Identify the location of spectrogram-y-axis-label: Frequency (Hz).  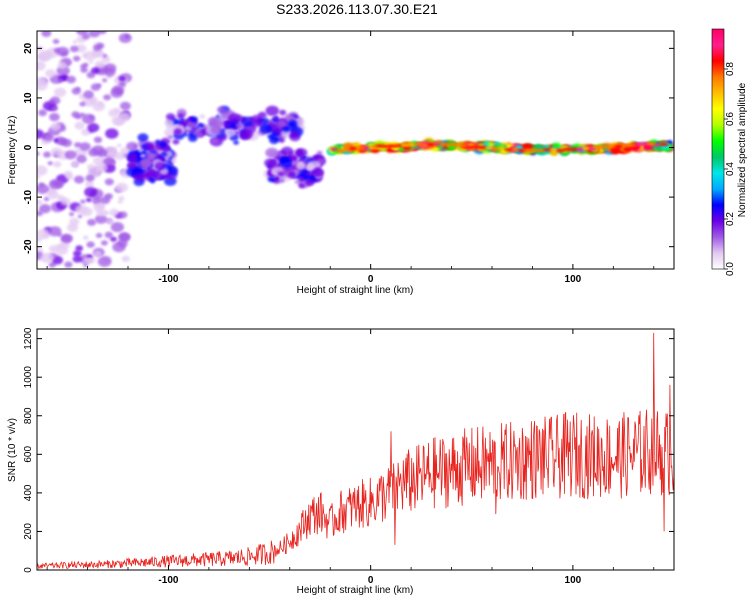
(12, 150).